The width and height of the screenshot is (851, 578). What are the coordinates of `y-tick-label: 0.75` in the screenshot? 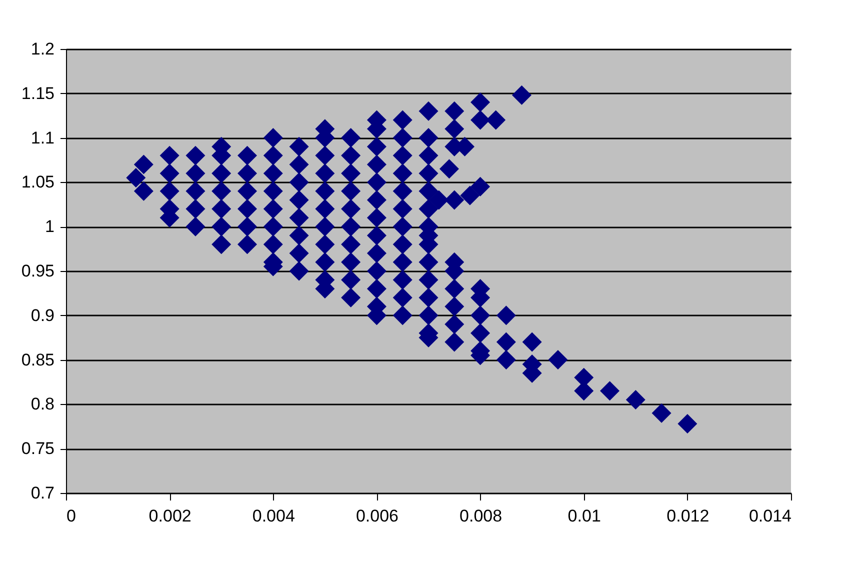 It's located at (37, 448).